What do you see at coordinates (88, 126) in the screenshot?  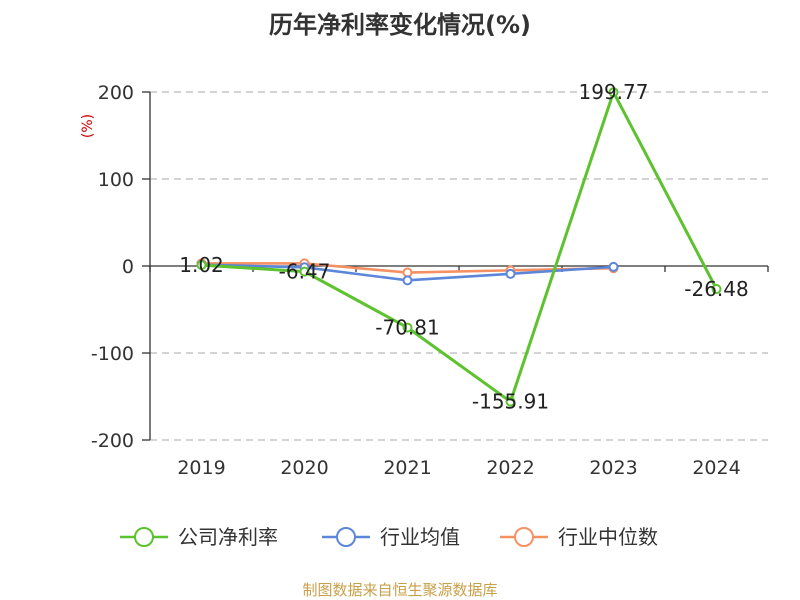 I see `y-axis-label: (%)` at bounding box center [88, 126].